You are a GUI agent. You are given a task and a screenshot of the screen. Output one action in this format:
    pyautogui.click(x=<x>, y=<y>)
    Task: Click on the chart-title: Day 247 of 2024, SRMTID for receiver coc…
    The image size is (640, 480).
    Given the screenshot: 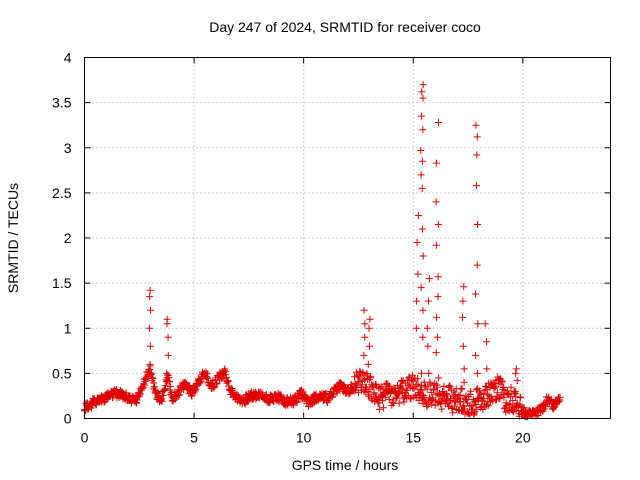 What is the action you would take?
    pyautogui.click(x=345, y=27)
    